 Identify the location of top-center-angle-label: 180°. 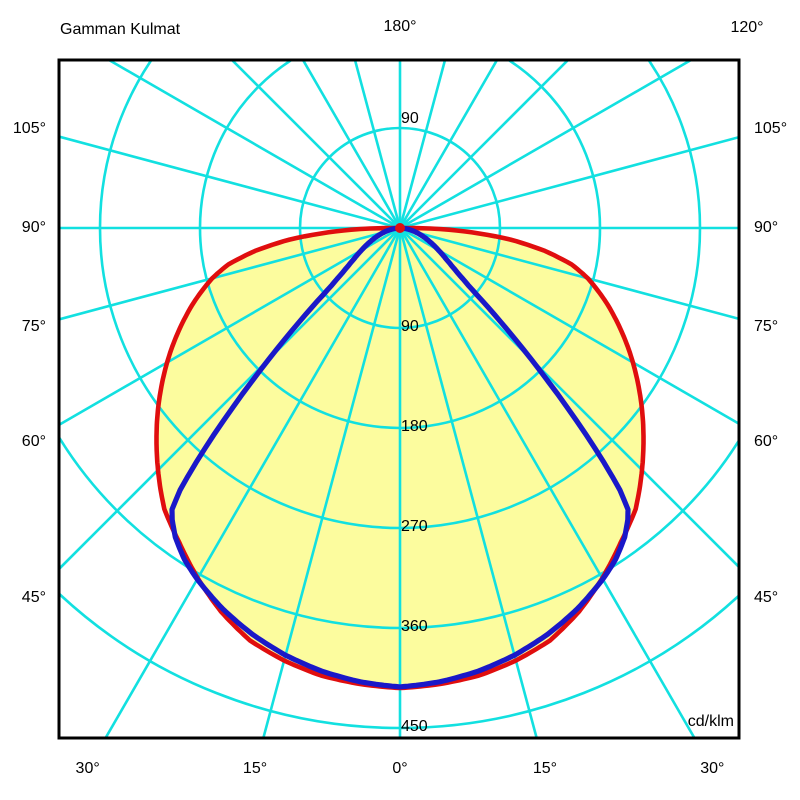
(400, 26).